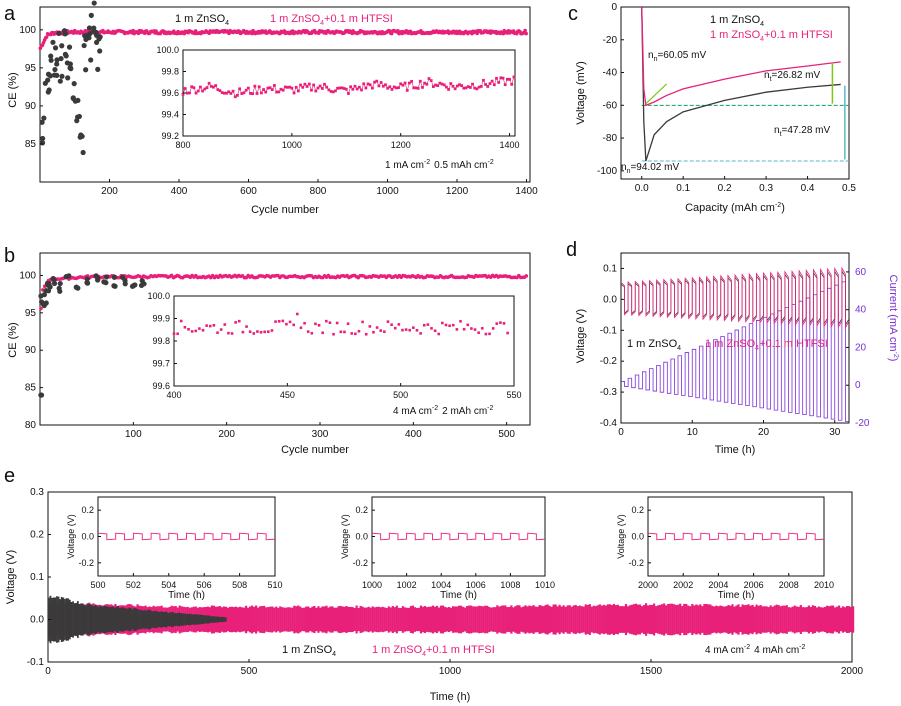  I want to click on note-sup: -2, so click(491, 162).